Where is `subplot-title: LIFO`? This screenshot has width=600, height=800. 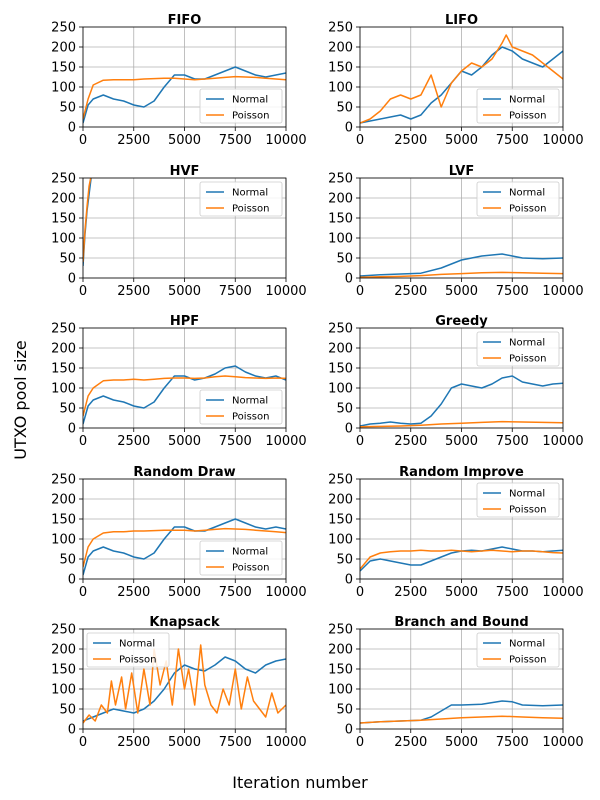 subplot-title: LIFO is located at coordinates (461, 20).